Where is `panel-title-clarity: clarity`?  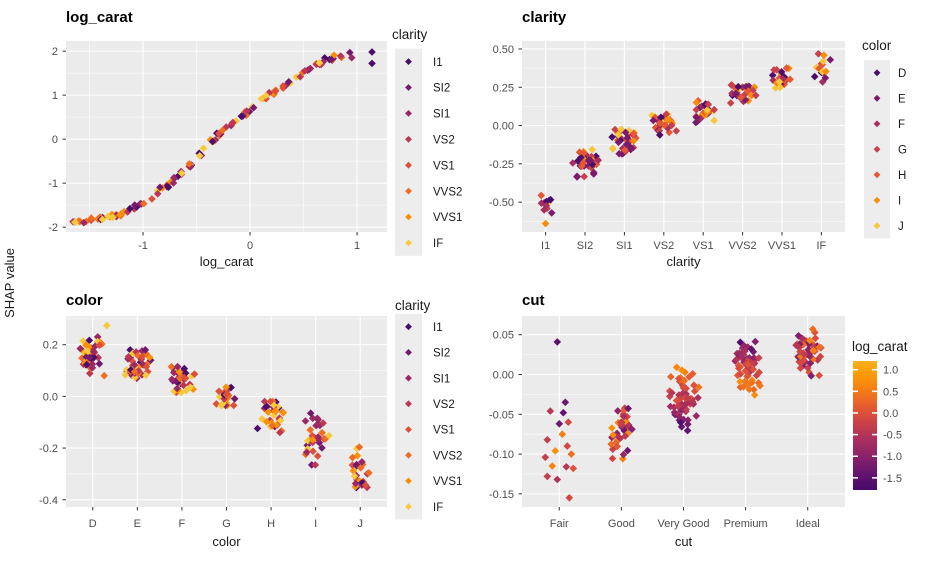 panel-title-clarity: clarity is located at coordinates (544, 17).